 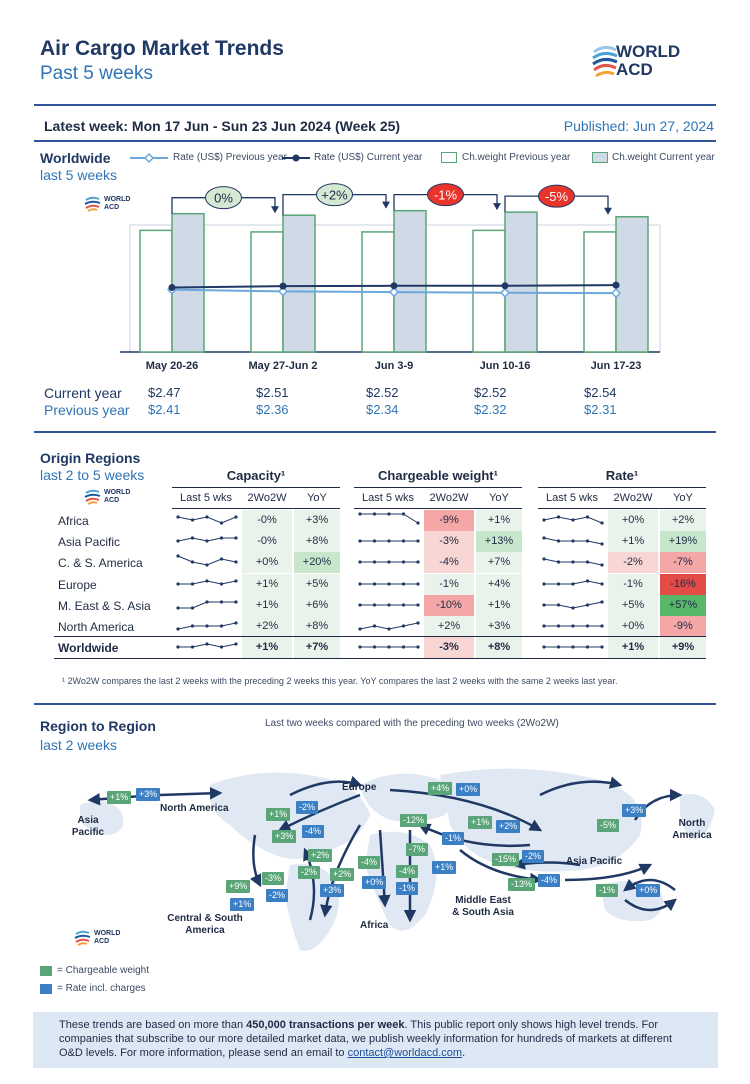 What do you see at coordinates (388, 498) in the screenshot?
I see `column-header: Last 5 wks` at bounding box center [388, 498].